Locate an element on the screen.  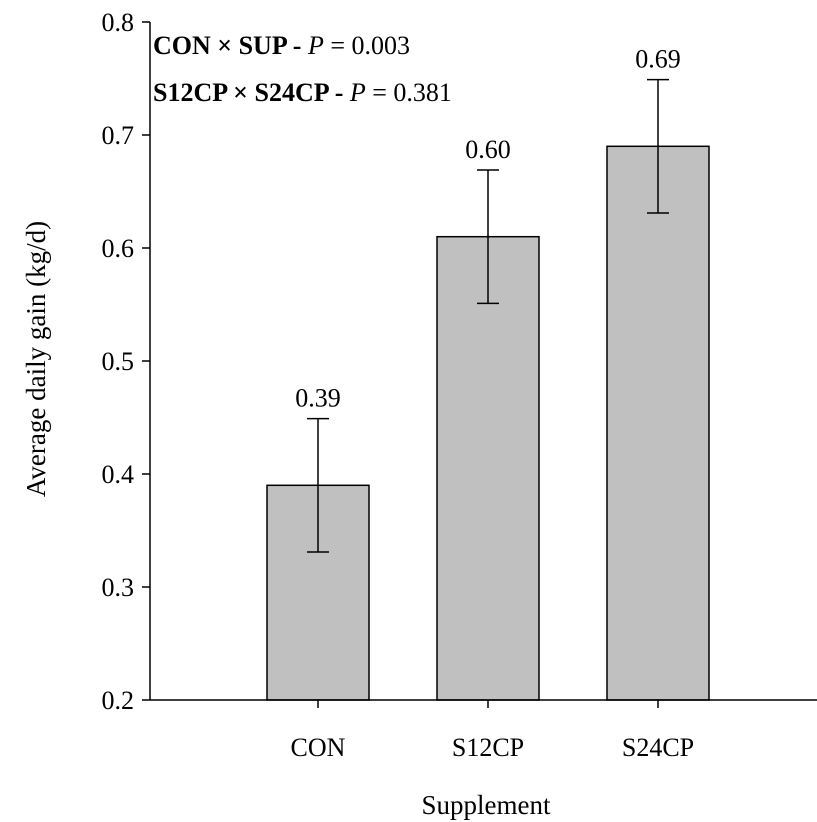
y-tick-label-0.4: 0.4 is located at coordinates (118, 474).